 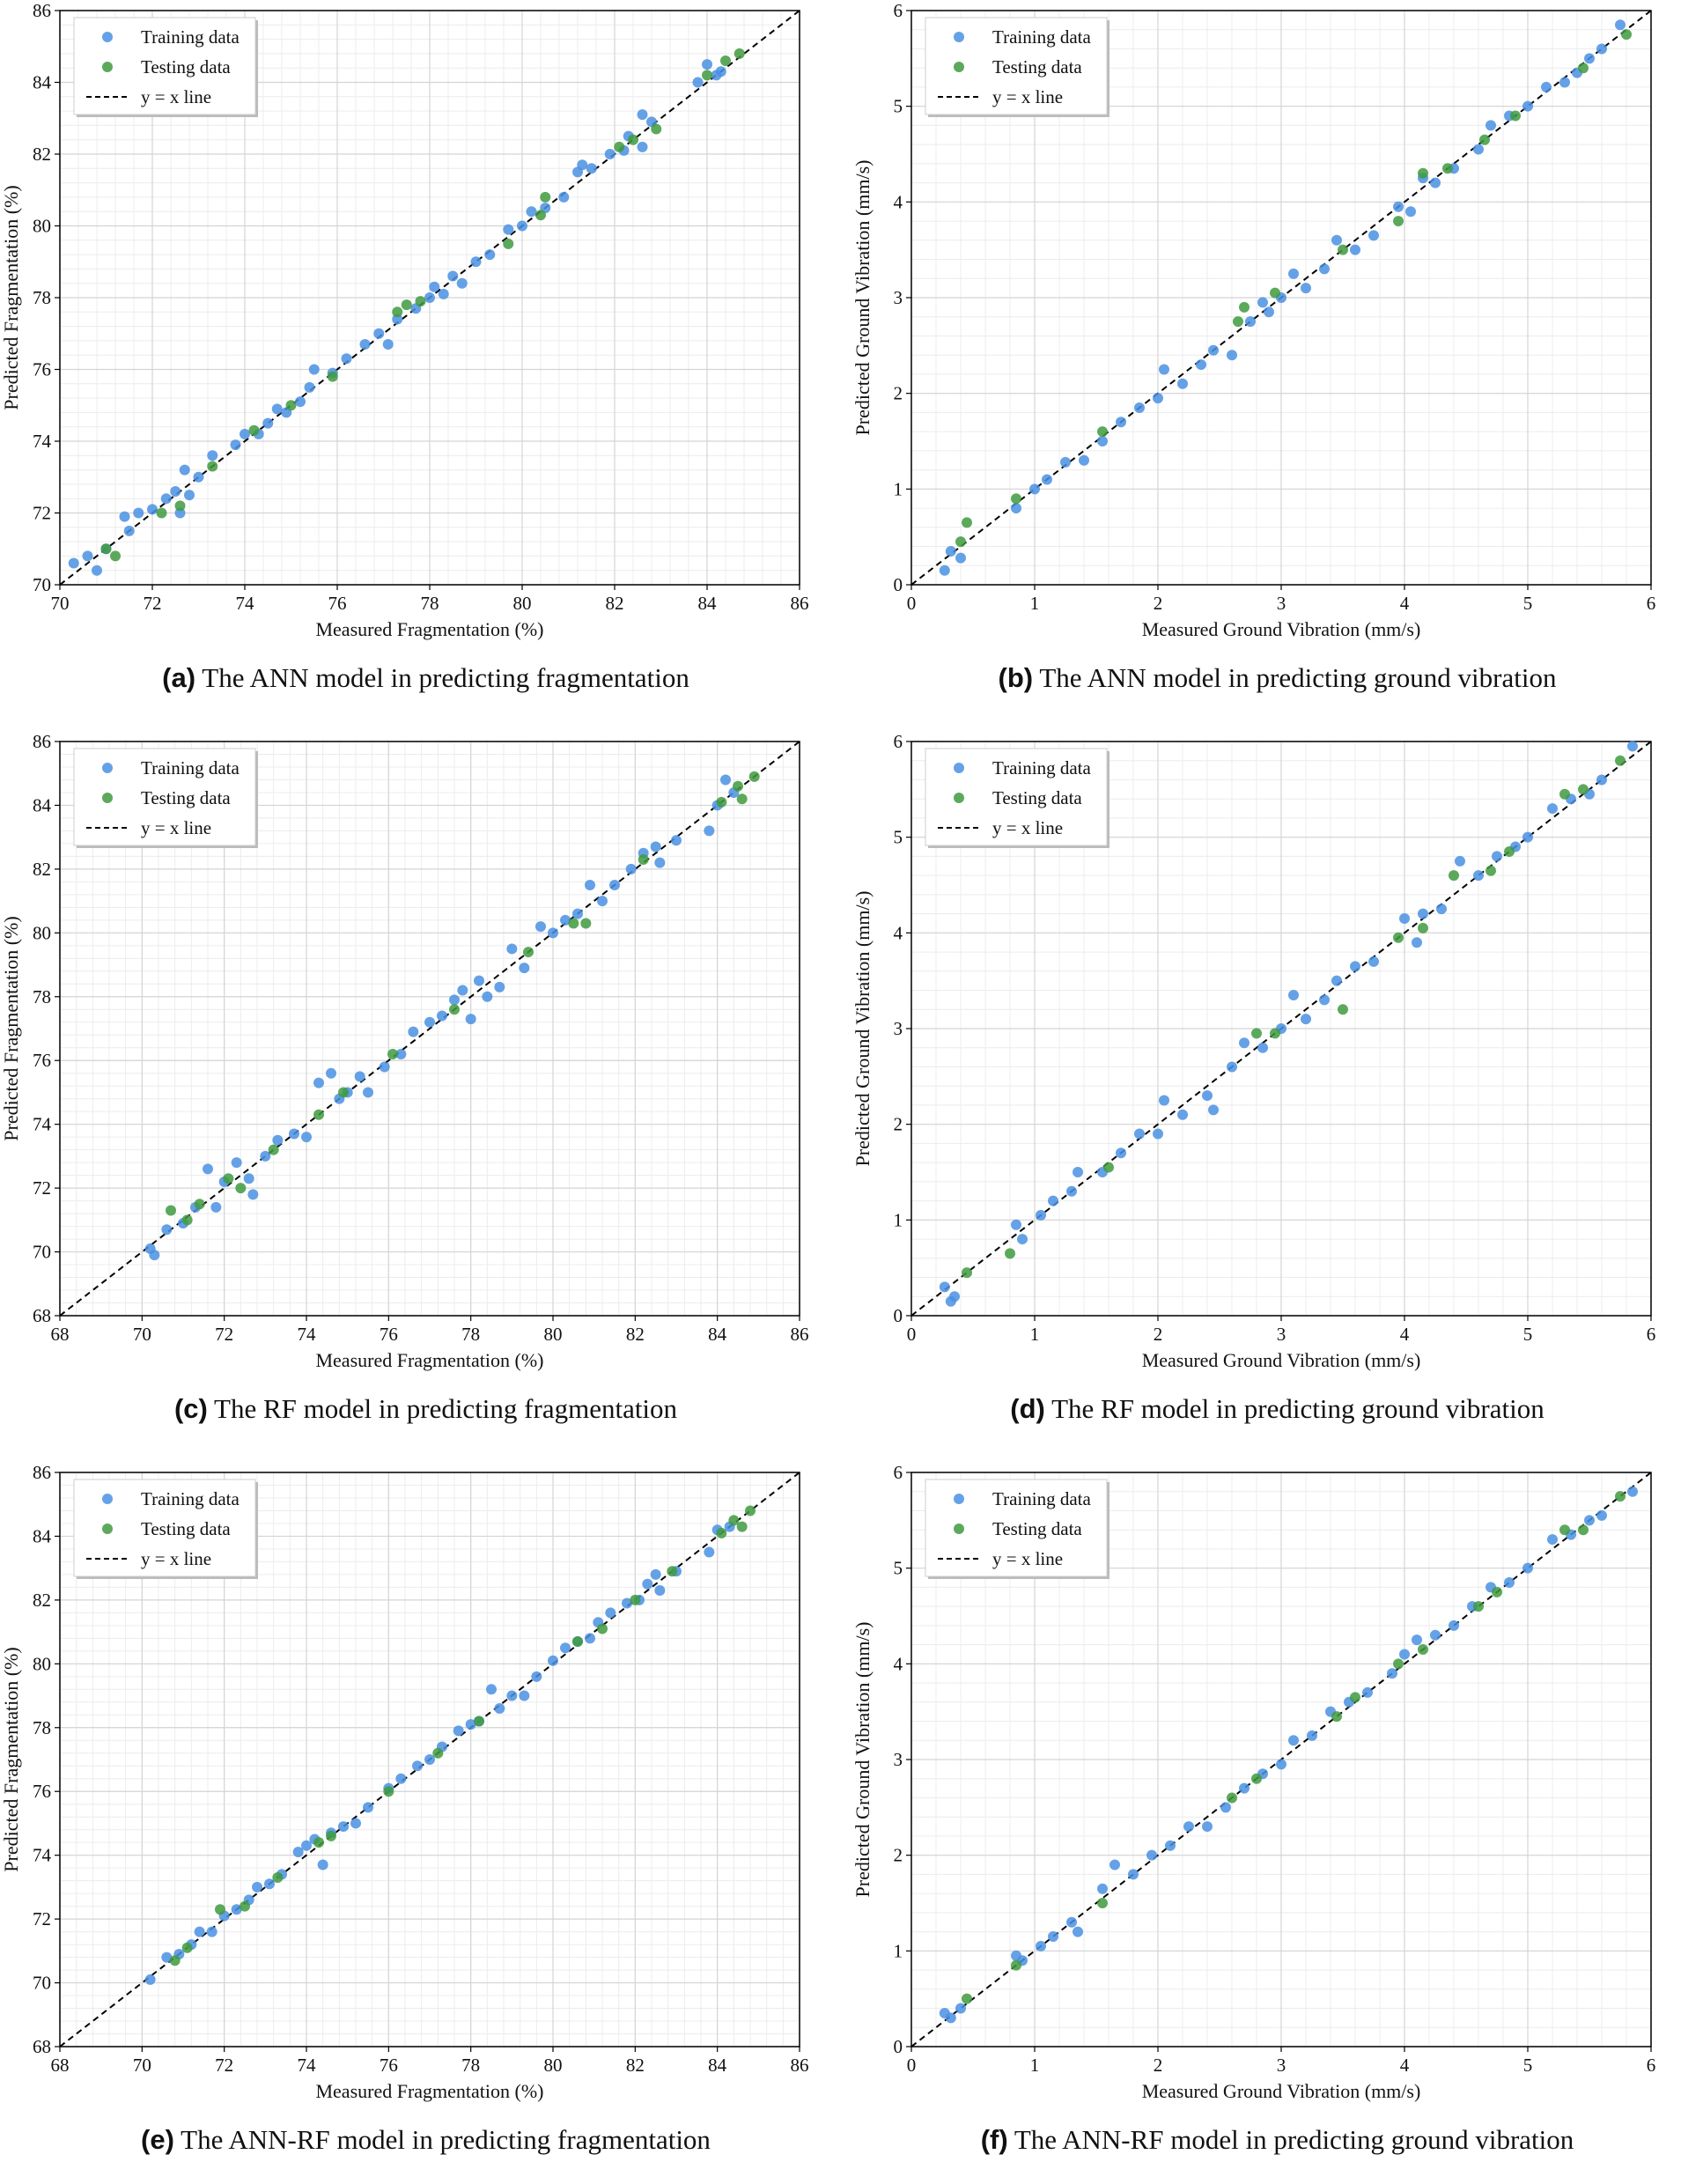 What do you see at coordinates (42, 932) in the screenshot?
I see `y-tick-label: 80` at bounding box center [42, 932].